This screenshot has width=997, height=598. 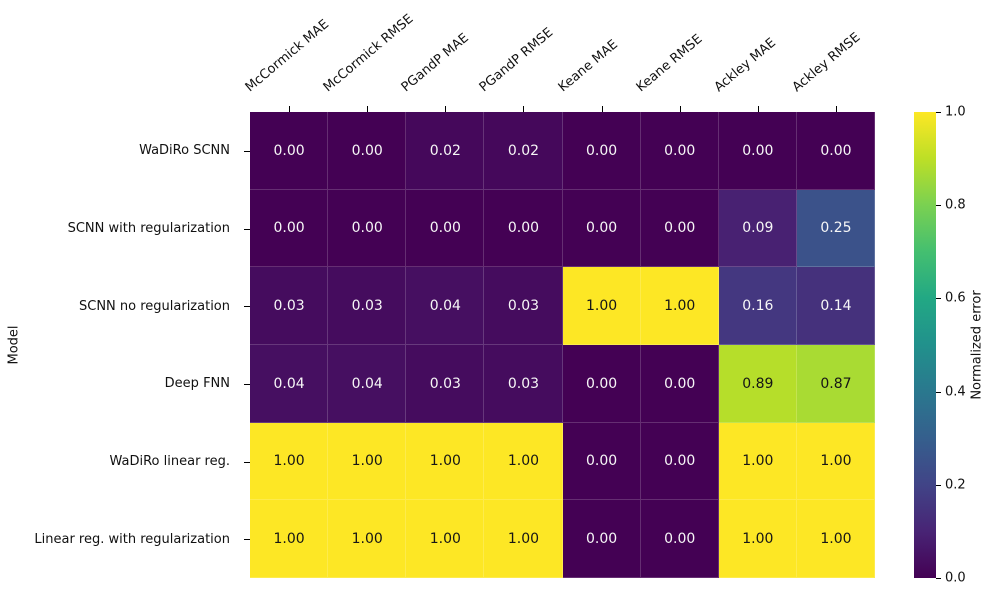 What do you see at coordinates (955, 298) in the screenshot?
I see `colorbar-tick-label: 0.6` at bounding box center [955, 298].